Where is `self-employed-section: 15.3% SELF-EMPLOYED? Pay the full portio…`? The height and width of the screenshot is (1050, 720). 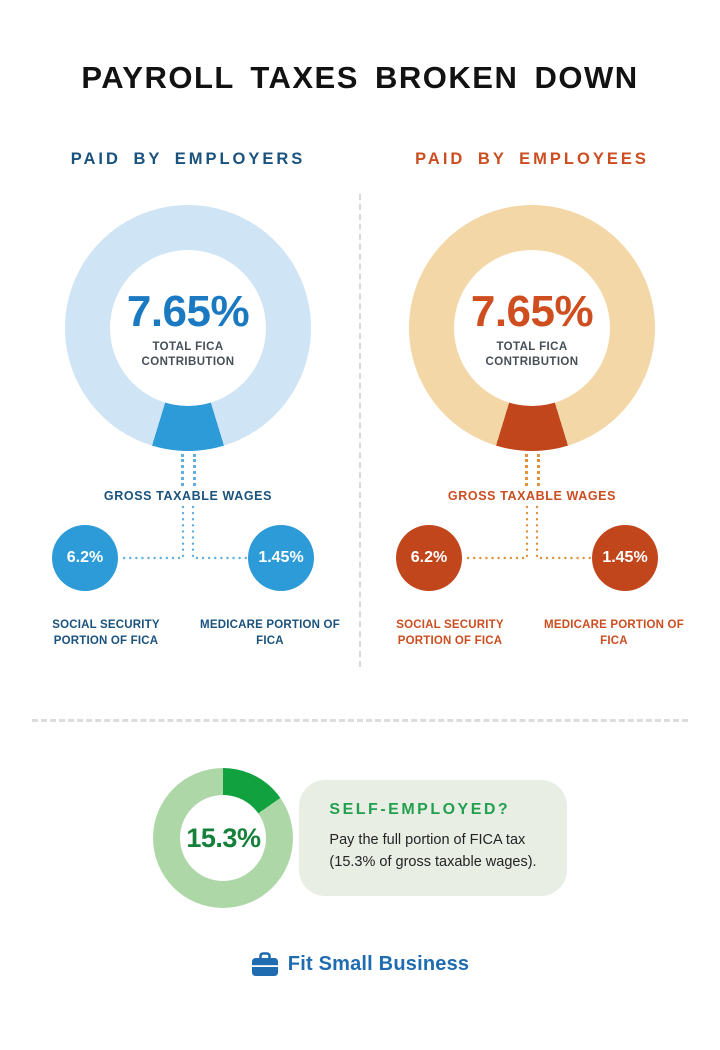 self-employed-section: 15.3% SELF-EMPLOYED? Pay the full portio… is located at coordinates (360, 838).